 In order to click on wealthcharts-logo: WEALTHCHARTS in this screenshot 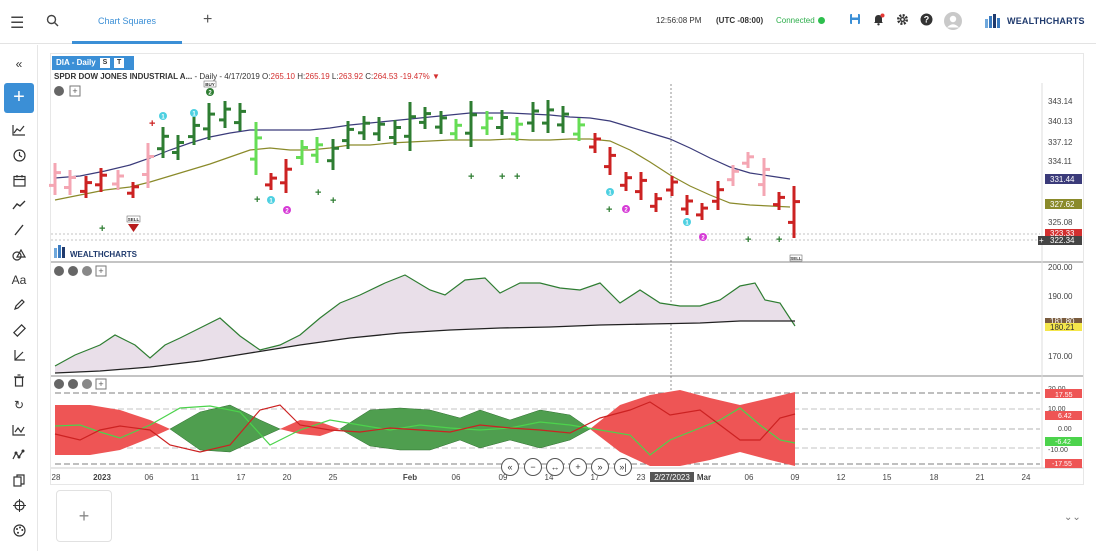, I will do `click(1035, 21)`.